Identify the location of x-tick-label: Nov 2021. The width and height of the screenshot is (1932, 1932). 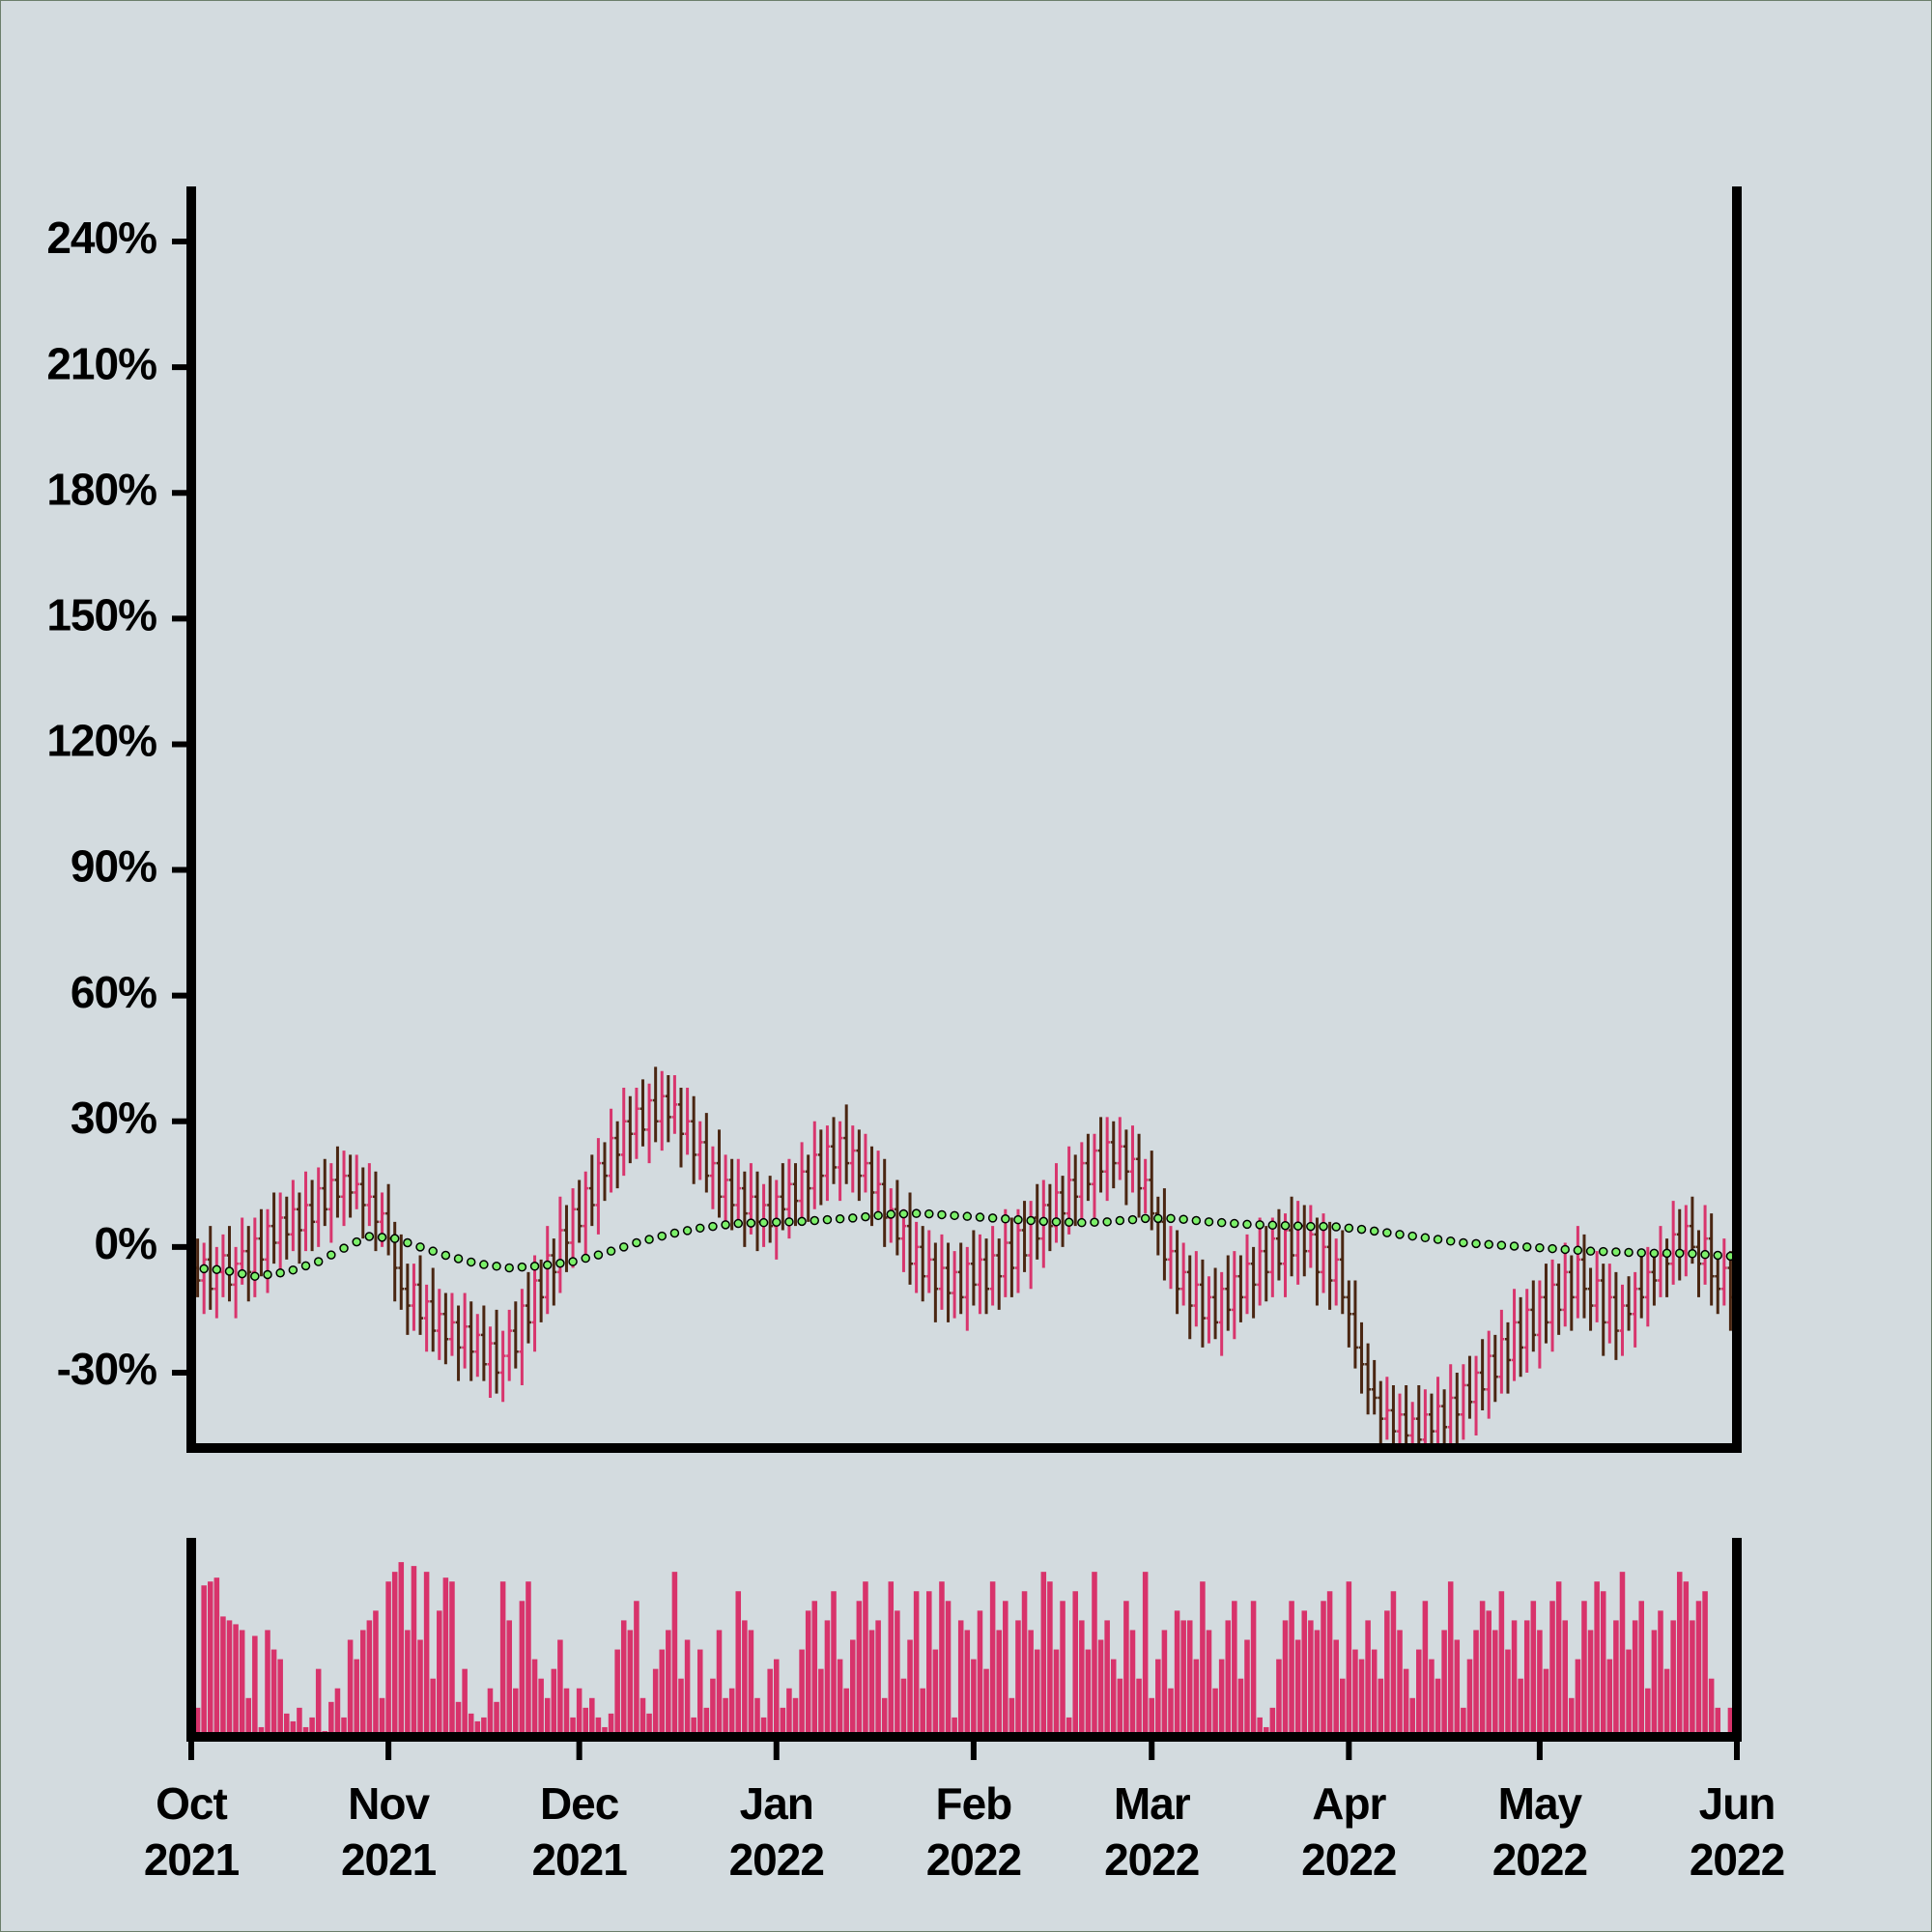
(388, 1831).